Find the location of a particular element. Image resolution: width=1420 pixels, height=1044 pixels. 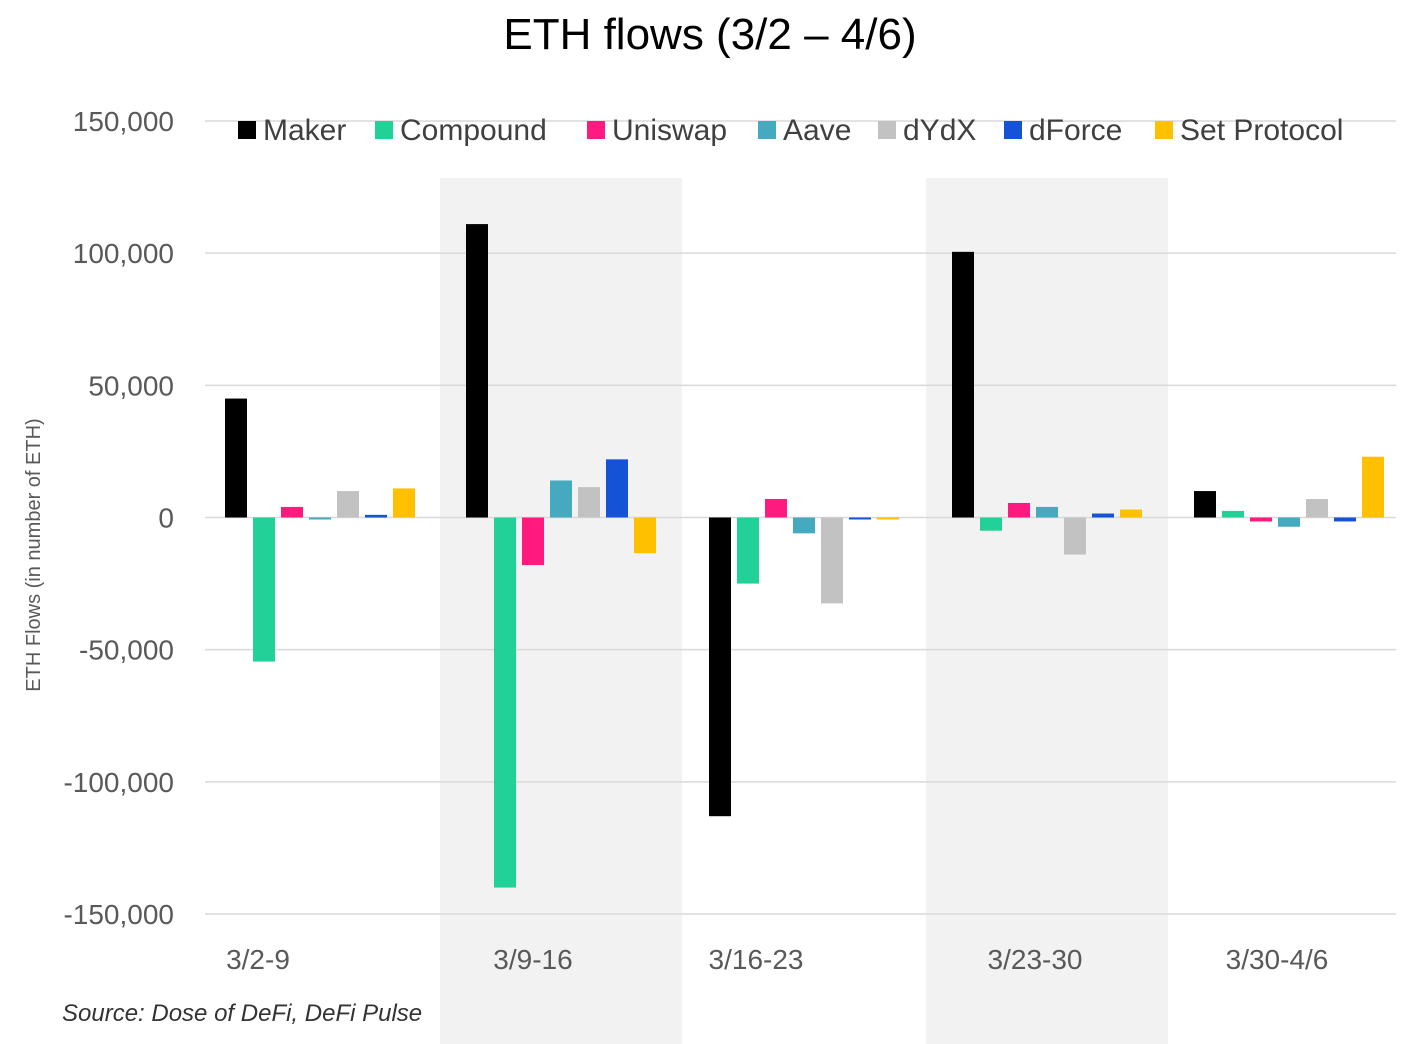

y-tick-label: 150,000 is located at coordinates (123, 121).